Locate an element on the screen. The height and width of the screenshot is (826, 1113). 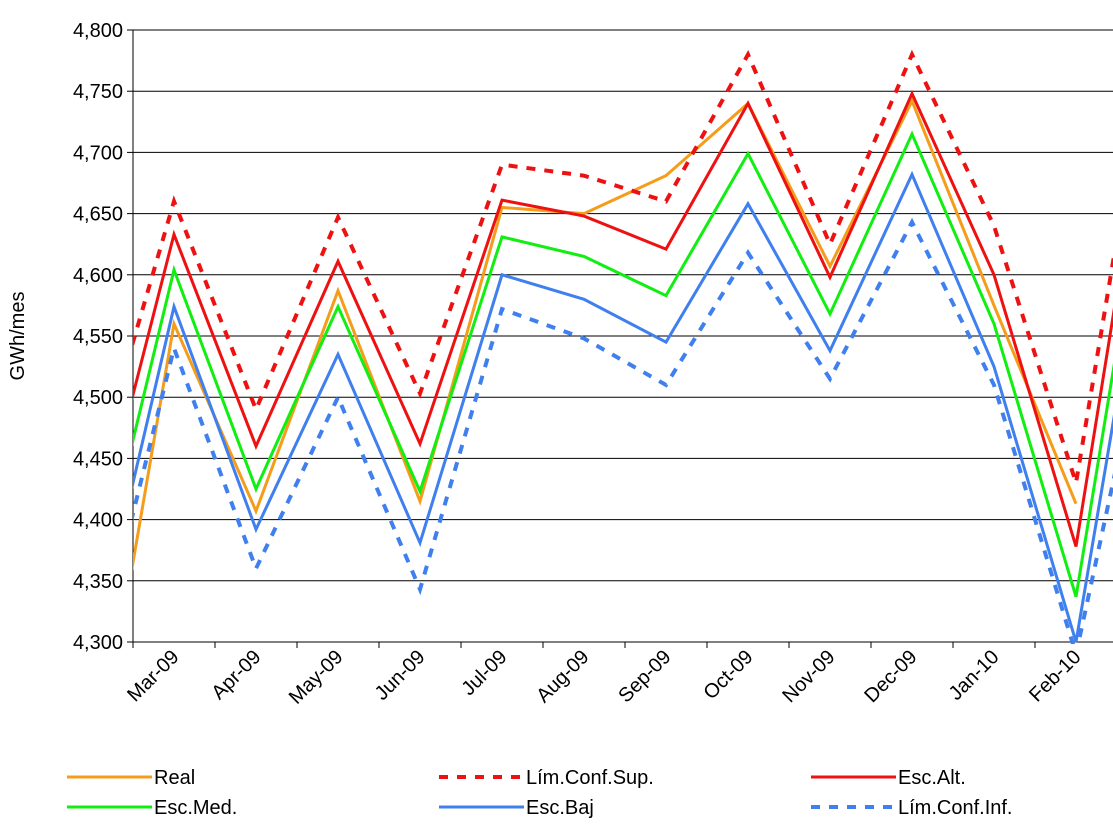
legend-label: Real is located at coordinates (174, 778).